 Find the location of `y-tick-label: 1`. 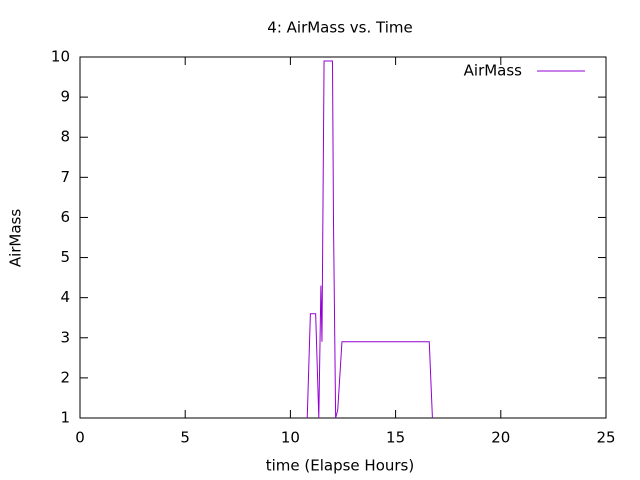

y-tick-label: 1 is located at coordinates (65, 418).